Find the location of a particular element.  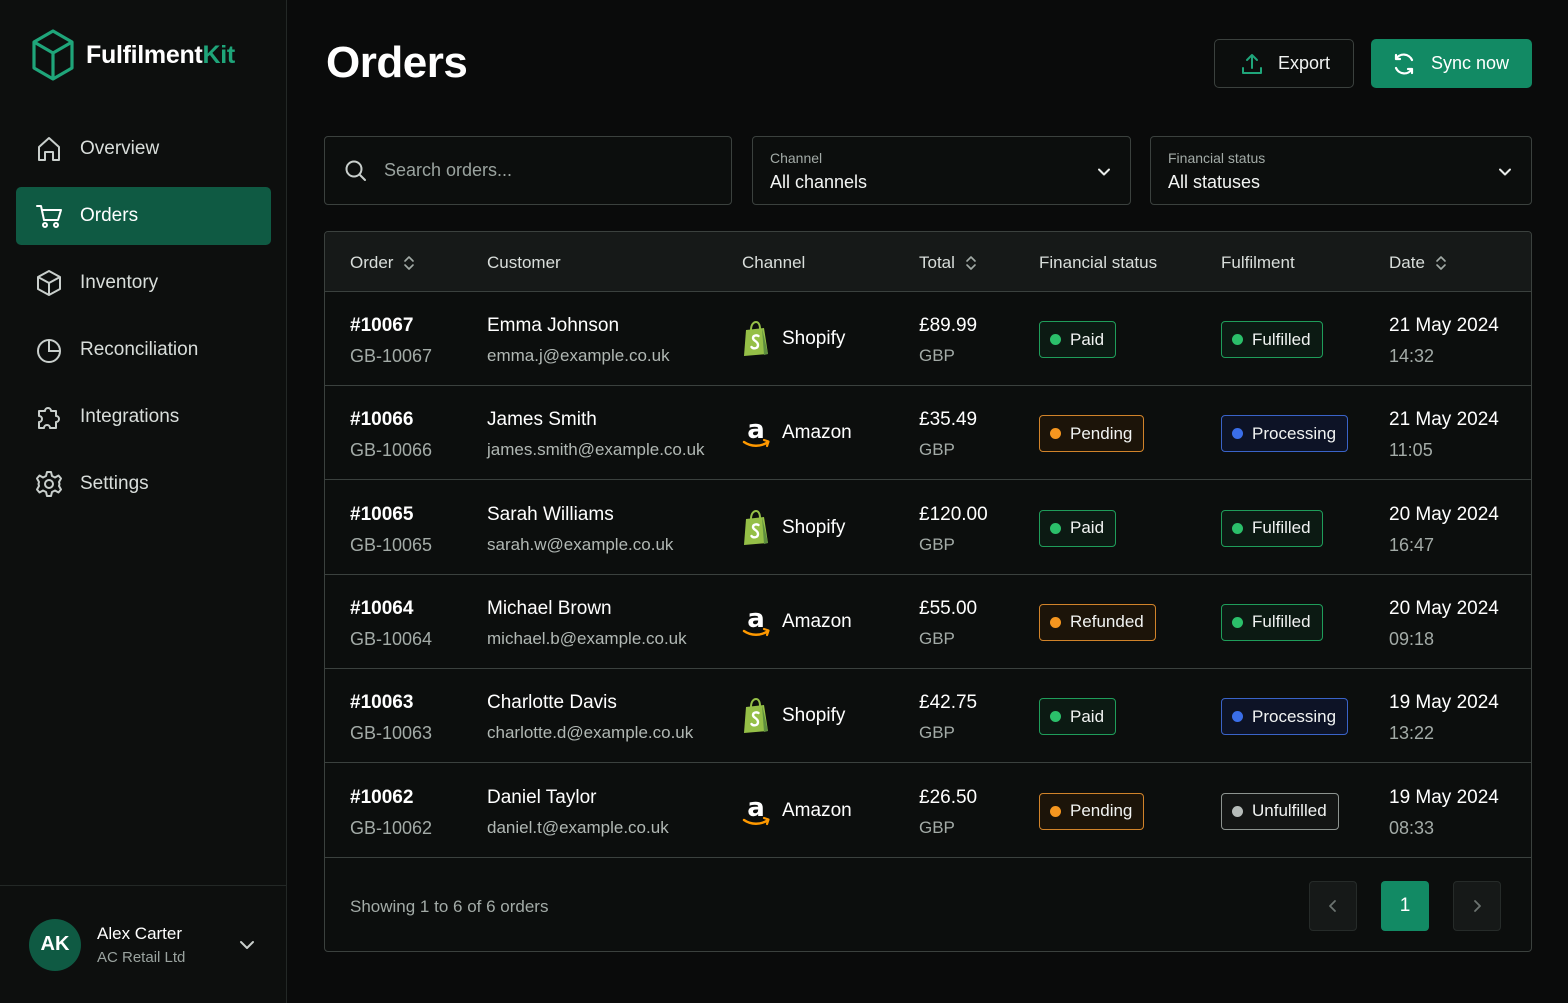

channel-name: Amazon is located at coordinates (817, 810).